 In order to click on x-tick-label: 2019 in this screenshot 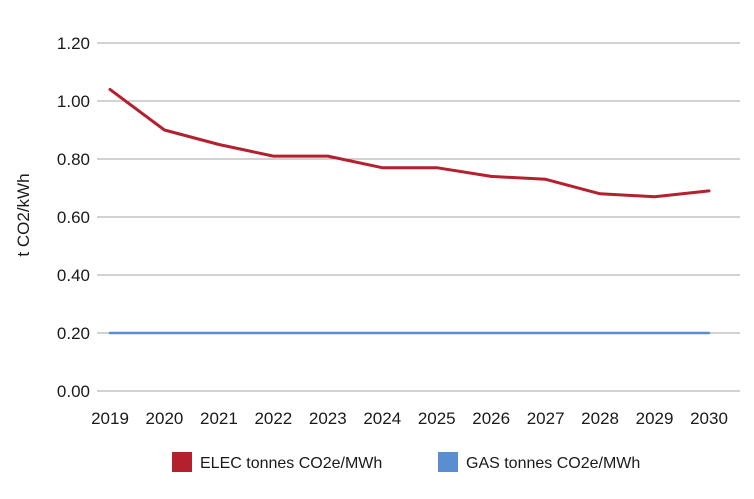, I will do `click(110, 418)`.